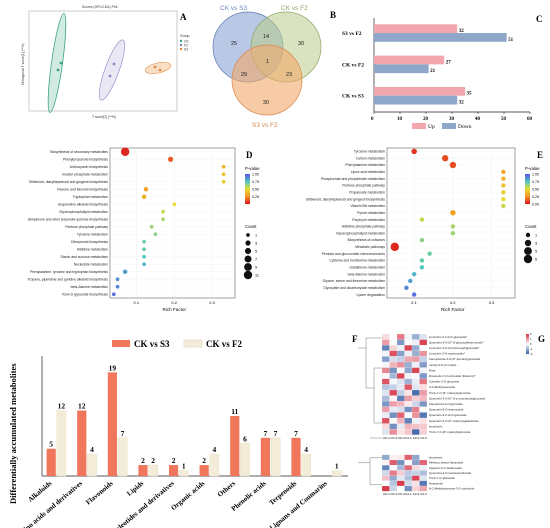 The width and height of the screenshot is (550, 528). Describe the element at coordinates (451, 223) in the screenshot. I see `plot-frame` at that location.